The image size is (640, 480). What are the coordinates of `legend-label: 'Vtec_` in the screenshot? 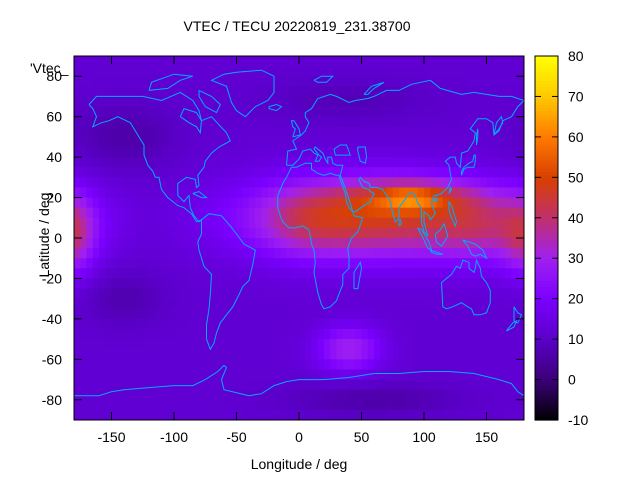 It's located at (49, 68).